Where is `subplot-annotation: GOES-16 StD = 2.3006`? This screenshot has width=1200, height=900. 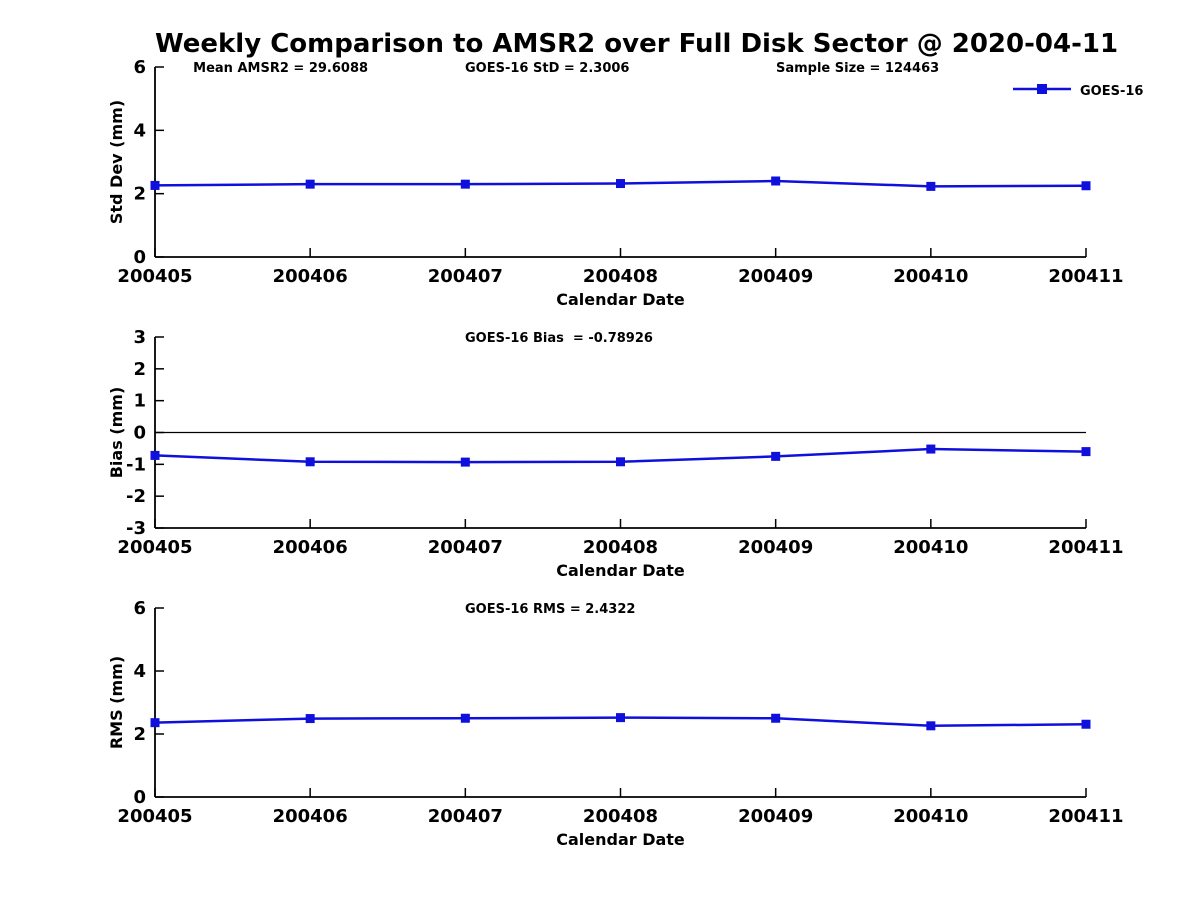
subplot-annotation: GOES-16 StD = 2.3006 is located at coordinates (547, 68).